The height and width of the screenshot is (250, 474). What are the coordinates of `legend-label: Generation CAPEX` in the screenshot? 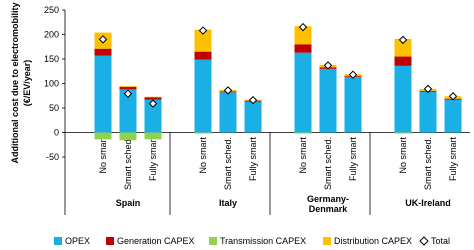 It's located at (156, 241).